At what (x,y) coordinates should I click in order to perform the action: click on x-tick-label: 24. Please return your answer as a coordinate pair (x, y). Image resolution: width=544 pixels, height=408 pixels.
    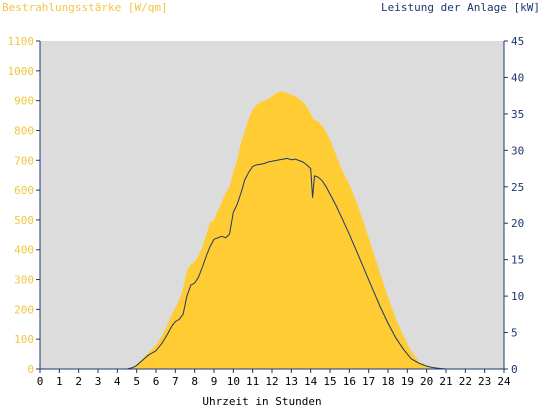
    Looking at the image, I should click on (504, 381).